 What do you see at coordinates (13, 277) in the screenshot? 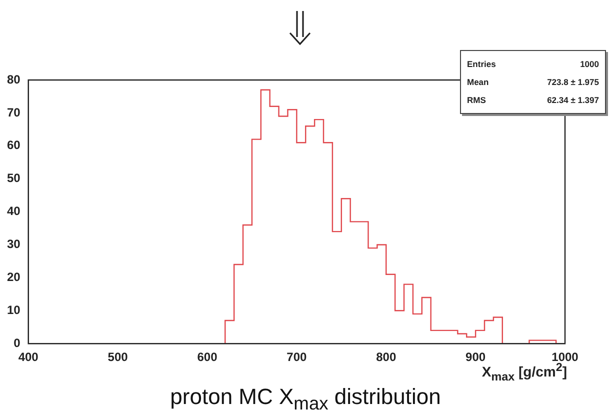
I see `y-tick-label: 20` at bounding box center [13, 277].